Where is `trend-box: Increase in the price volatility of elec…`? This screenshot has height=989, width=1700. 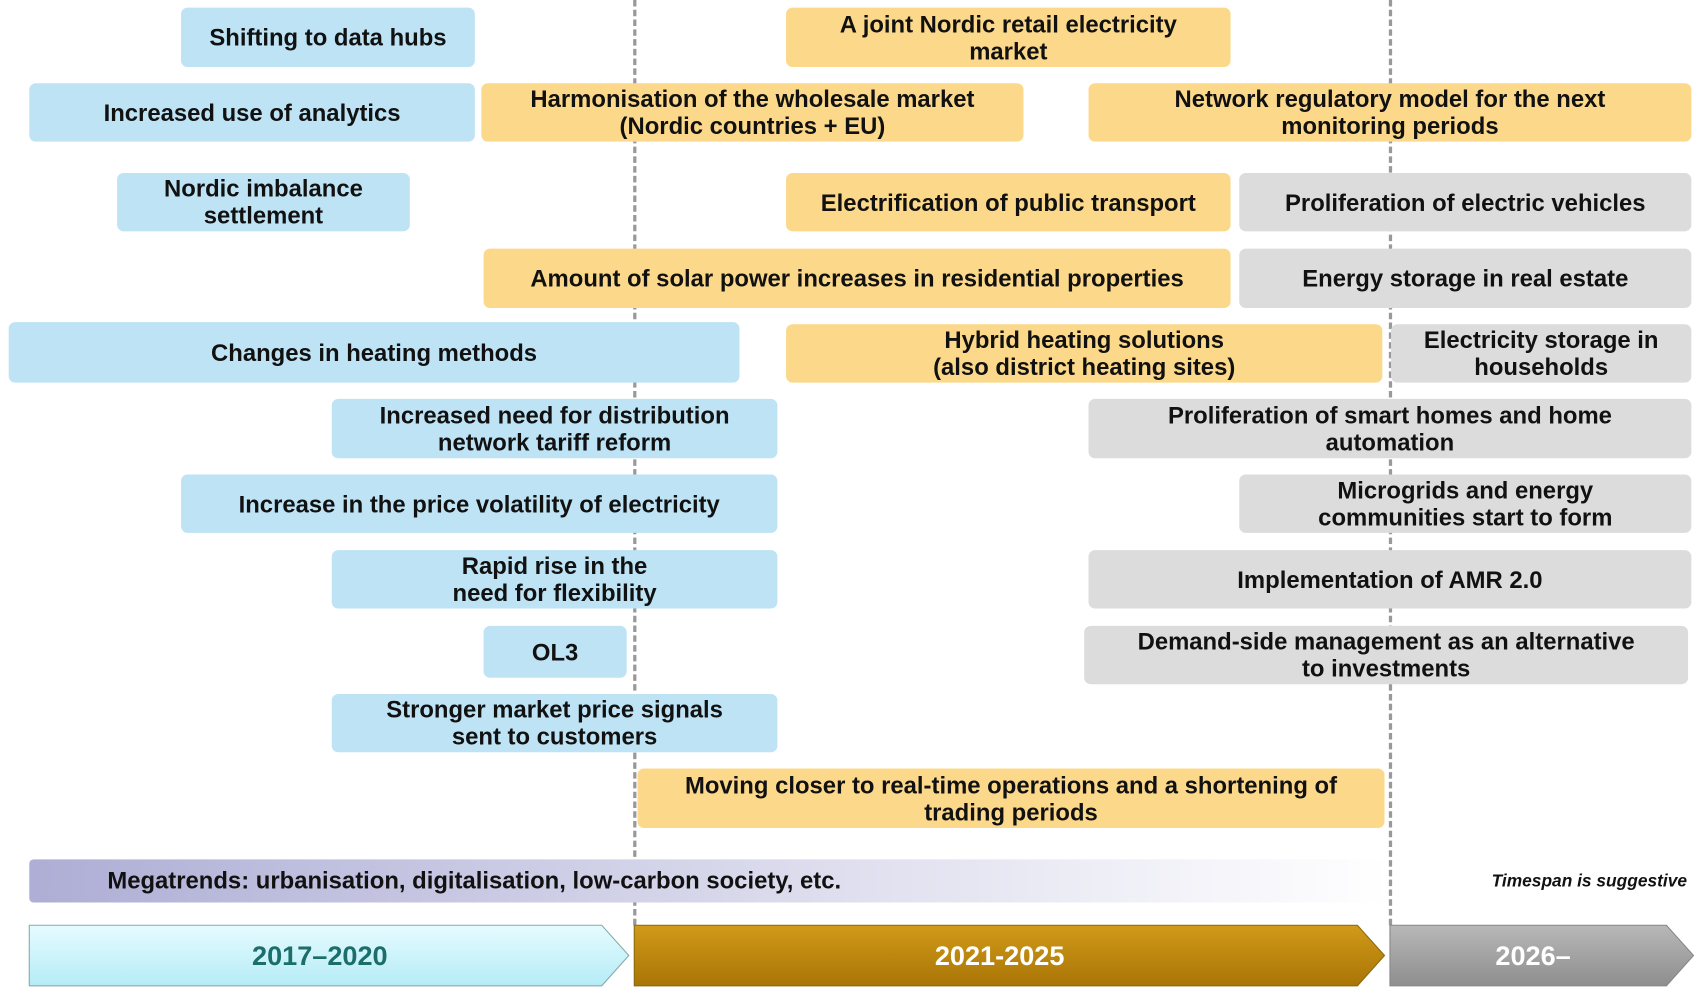
trend-box: Increase in the price volatility of elec… is located at coordinates (479, 503).